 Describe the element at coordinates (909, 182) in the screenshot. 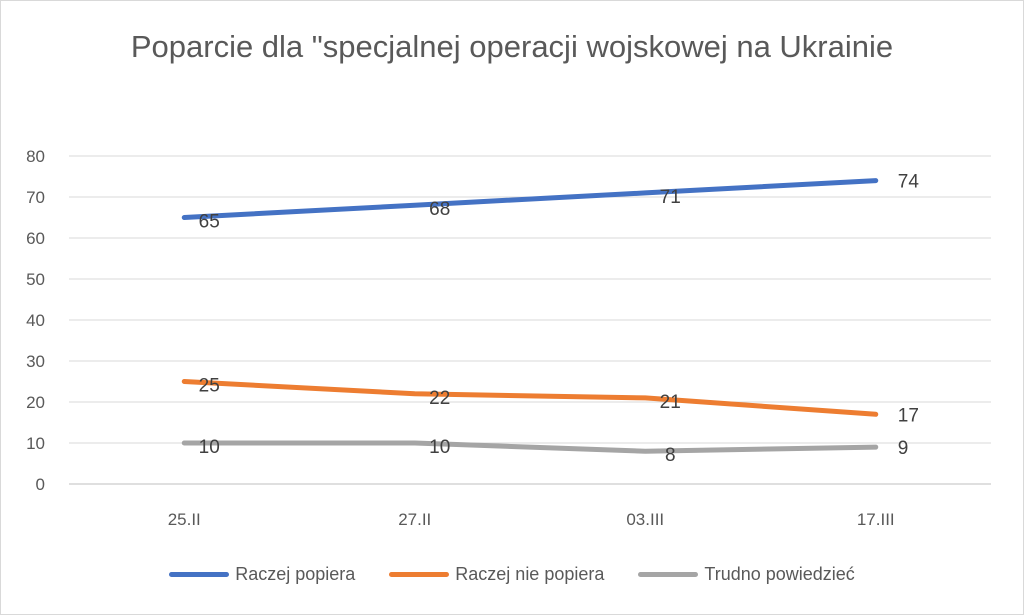

I see `data-label: 74` at that location.